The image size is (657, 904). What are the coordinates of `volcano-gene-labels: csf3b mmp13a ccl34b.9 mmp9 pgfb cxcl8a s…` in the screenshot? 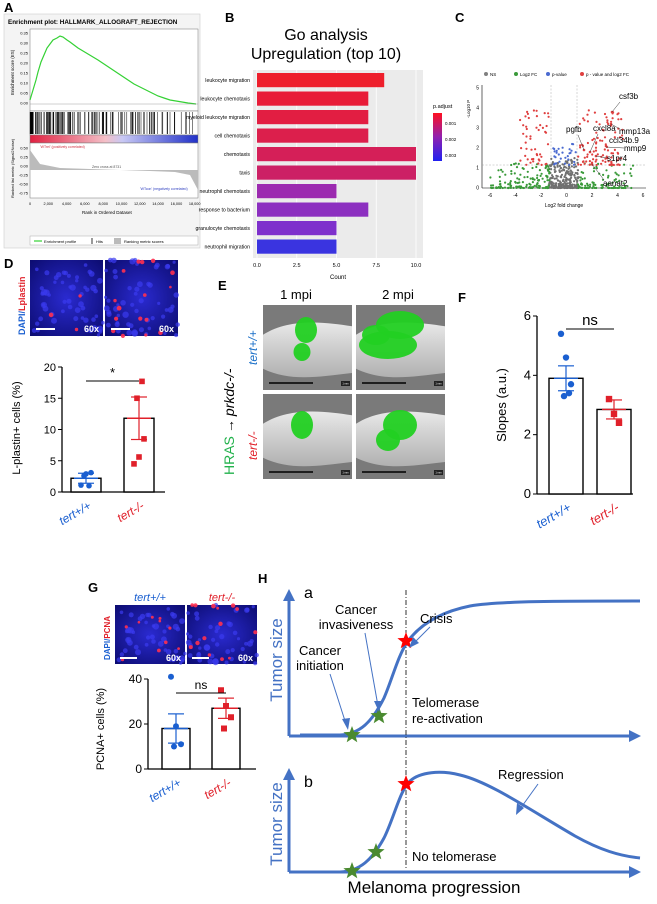 It's located at (608, 140).